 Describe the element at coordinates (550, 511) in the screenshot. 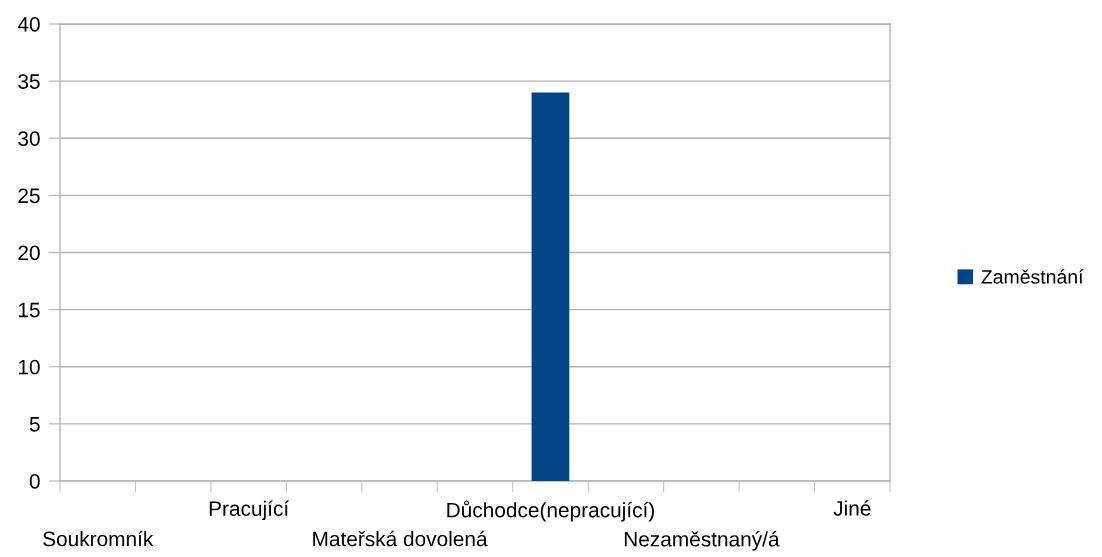

I see `x-tick-label: Důchodce(nepracující)` at that location.